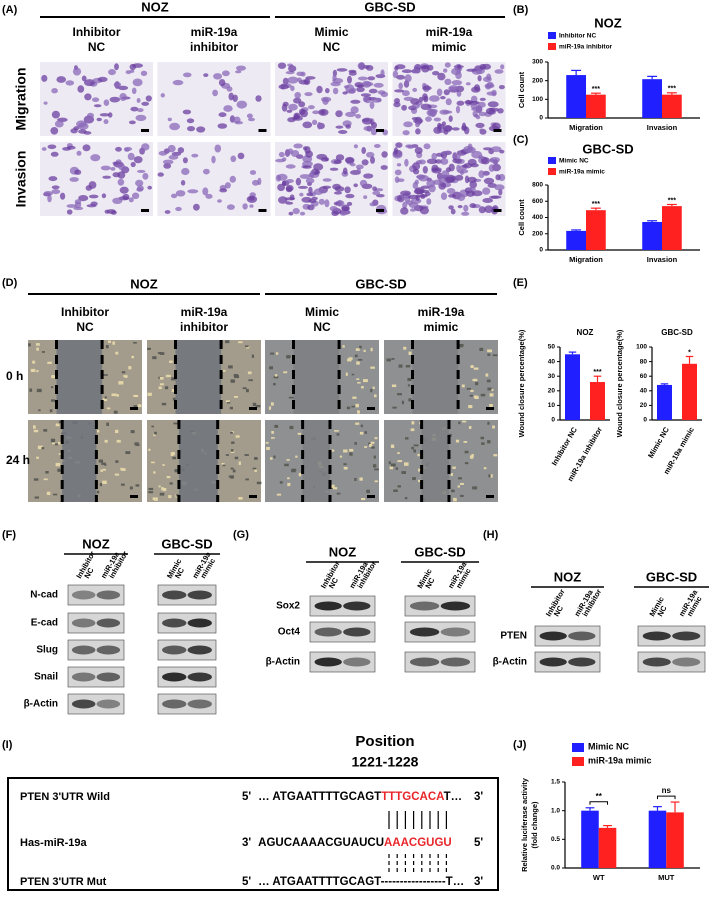  I want to click on y-tick-label: 0, so click(645, 420).